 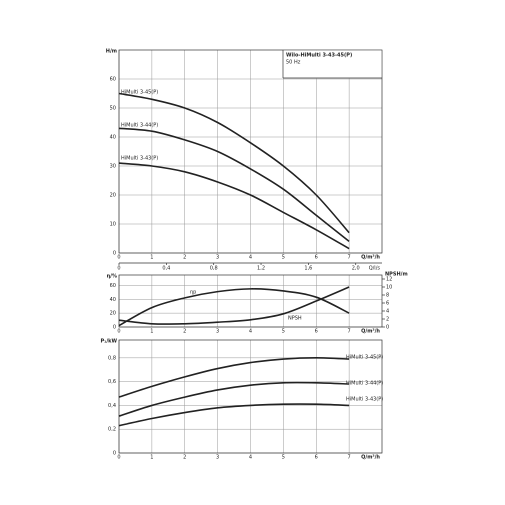 I want to click on y-tick-label: 0,8, so click(x=112, y=358).